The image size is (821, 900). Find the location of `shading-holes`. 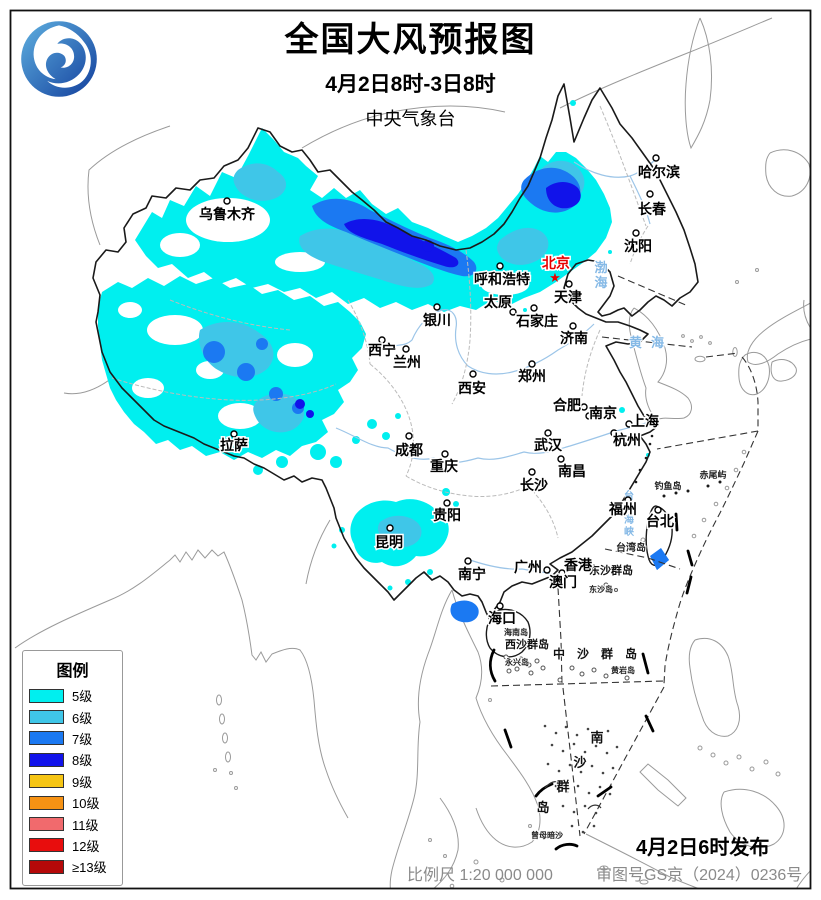

shading-holes is located at coordinates (323, 313).